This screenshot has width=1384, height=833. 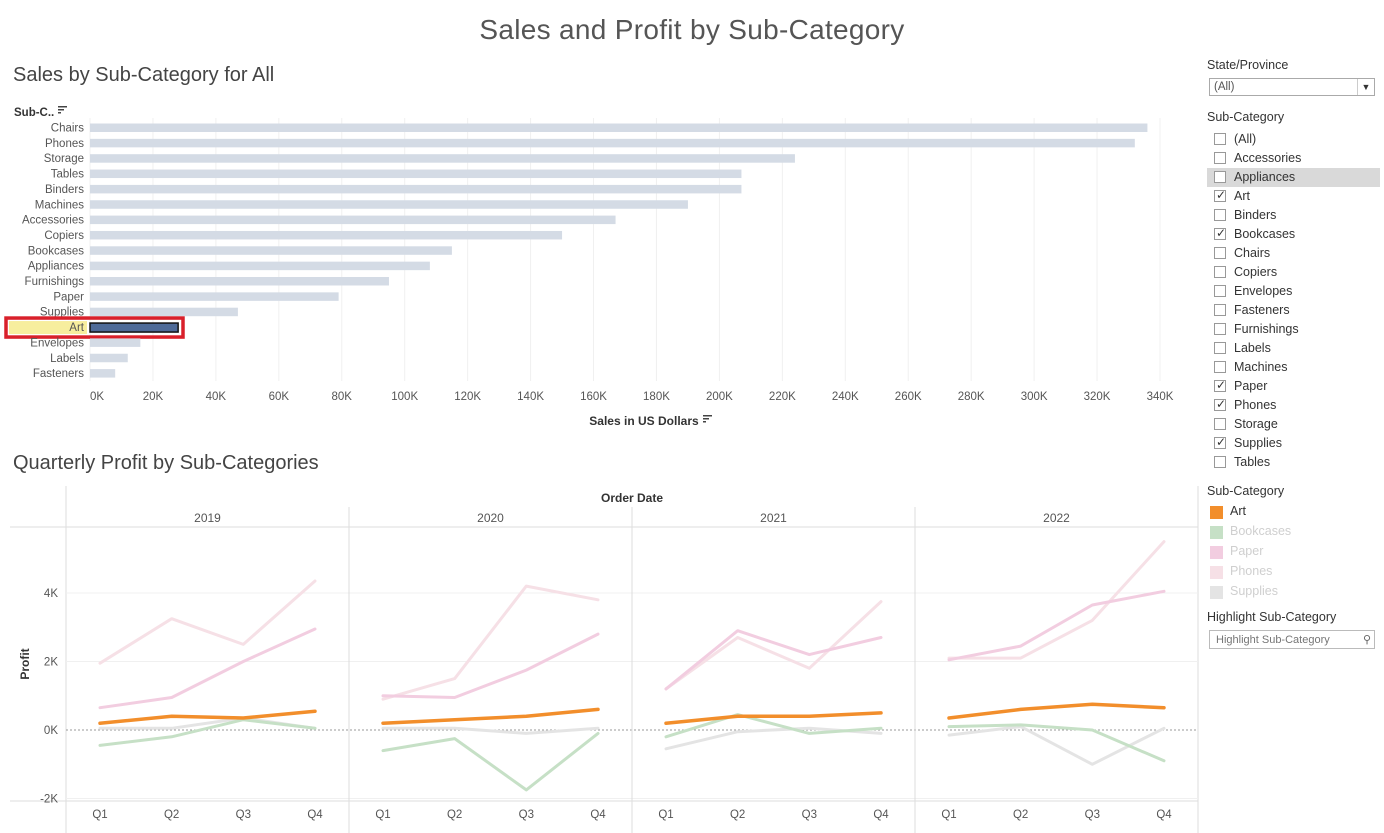 What do you see at coordinates (1056, 743) in the screenshot?
I see `line-bookcases-2022` at bounding box center [1056, 743].